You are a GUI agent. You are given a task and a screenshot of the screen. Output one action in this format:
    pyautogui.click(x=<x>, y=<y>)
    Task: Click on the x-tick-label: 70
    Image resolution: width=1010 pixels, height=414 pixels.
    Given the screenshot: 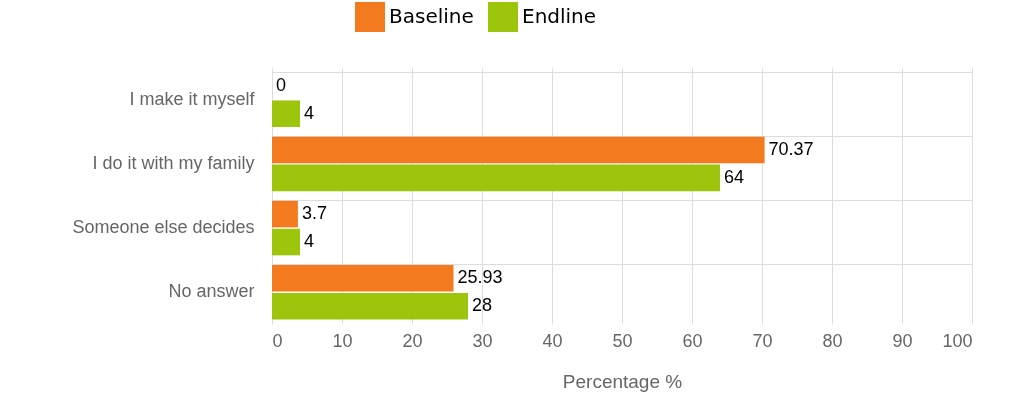 What is the action you would take?
    pyautogui.click(x=762, y=340)
    